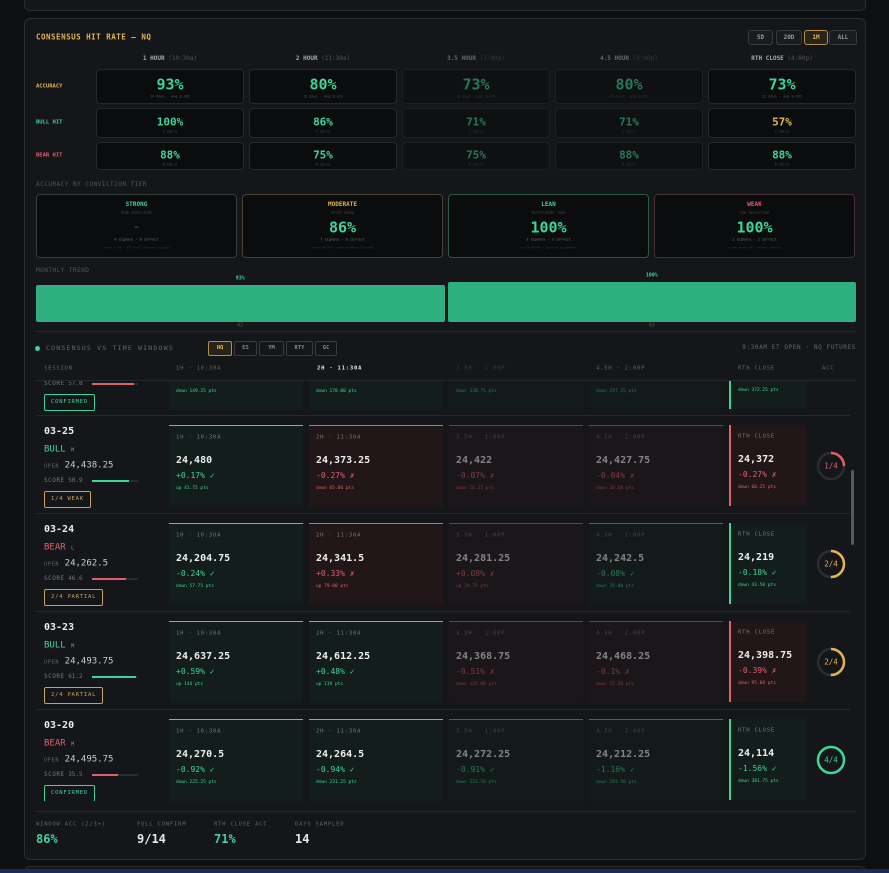 This screenshot has width=889, height=873. What do you see at coordinates (75, 774) in the screenshot?
I see `score-value: 35.5` at bounding box center [75, 774].